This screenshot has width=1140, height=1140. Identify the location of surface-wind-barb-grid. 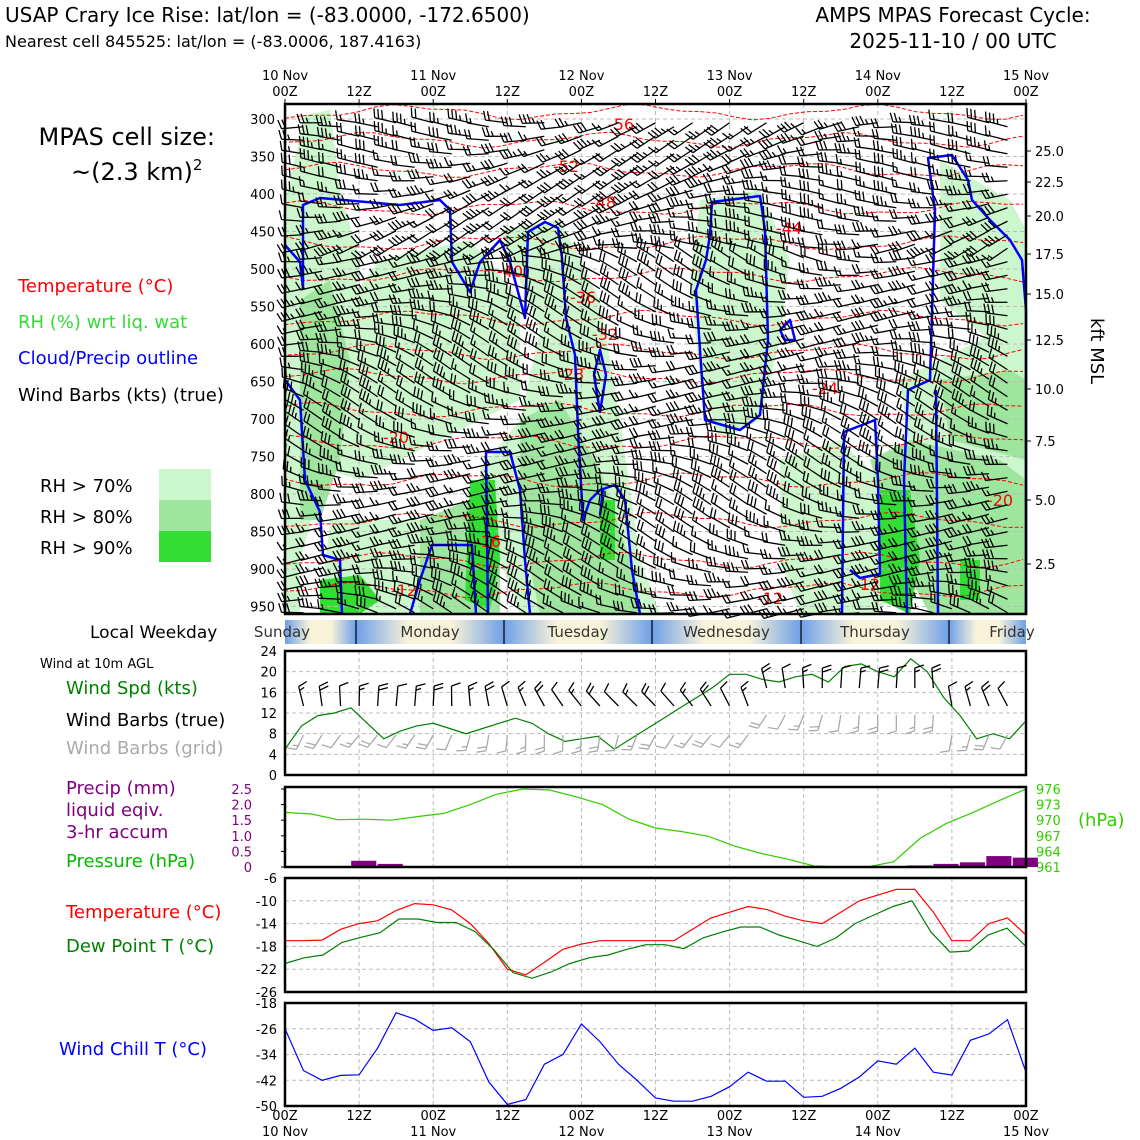
(444, 742).